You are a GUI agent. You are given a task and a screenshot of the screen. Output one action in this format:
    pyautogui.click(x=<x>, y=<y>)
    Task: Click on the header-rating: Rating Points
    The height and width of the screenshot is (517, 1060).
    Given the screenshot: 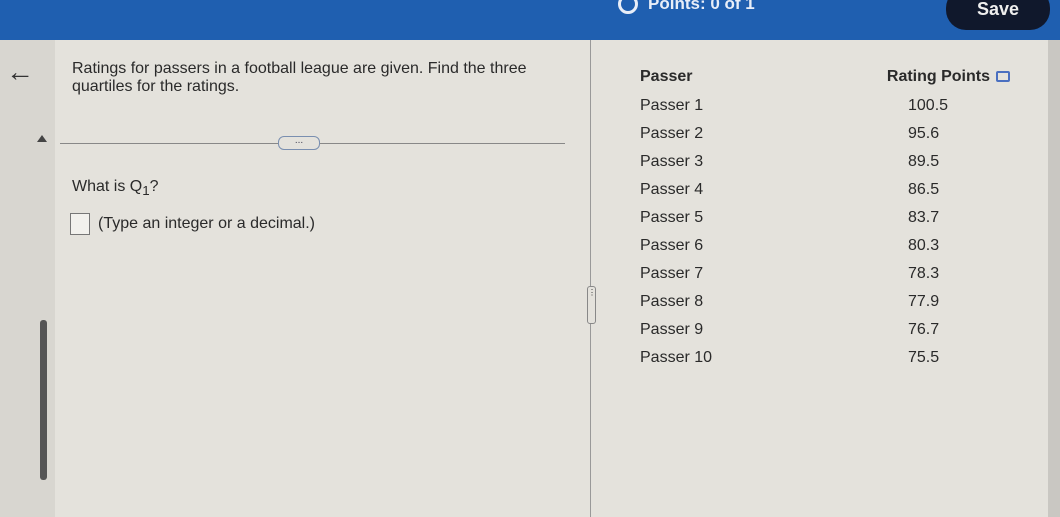 What is the action you would take?
    pyautogui.click(x=948, y=80)
    